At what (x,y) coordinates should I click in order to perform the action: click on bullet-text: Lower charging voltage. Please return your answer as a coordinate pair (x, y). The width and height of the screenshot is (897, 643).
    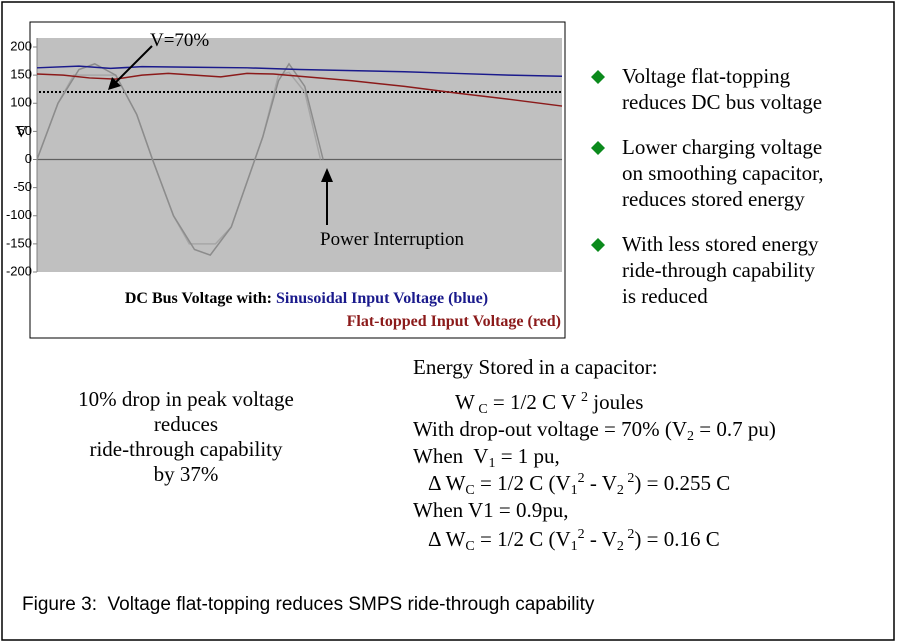
    Looking at the image, I should click on (722, 147).